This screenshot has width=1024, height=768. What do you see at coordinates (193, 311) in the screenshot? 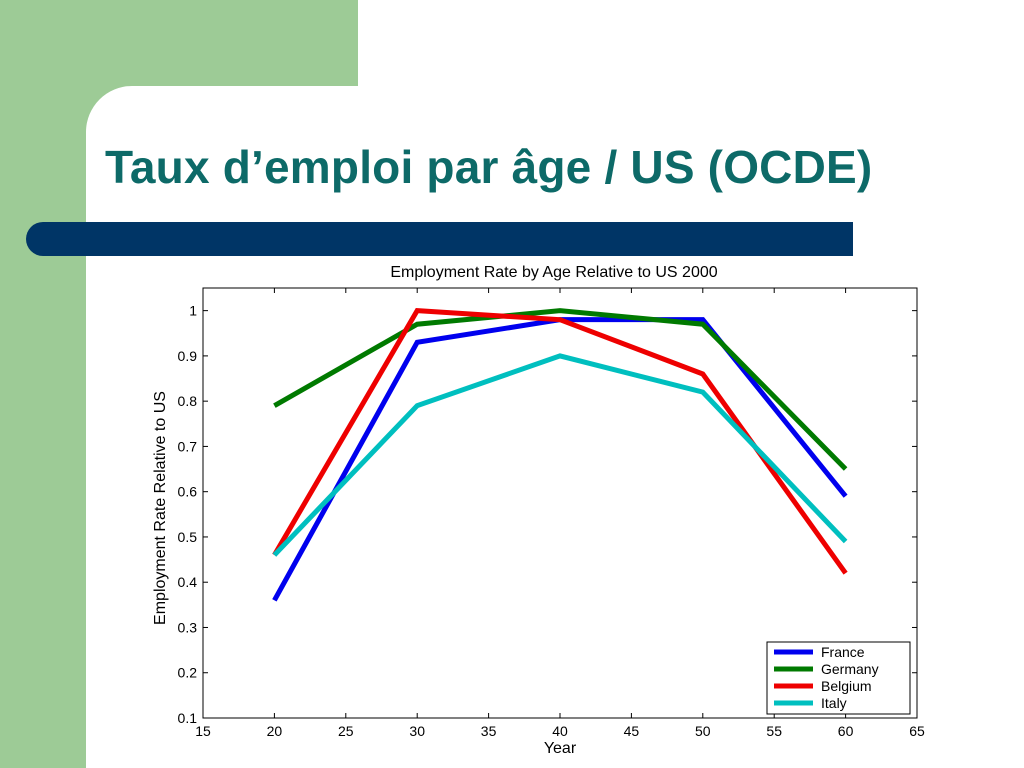
I see `y-tick-label: 1` at bounding box center [193, 311].